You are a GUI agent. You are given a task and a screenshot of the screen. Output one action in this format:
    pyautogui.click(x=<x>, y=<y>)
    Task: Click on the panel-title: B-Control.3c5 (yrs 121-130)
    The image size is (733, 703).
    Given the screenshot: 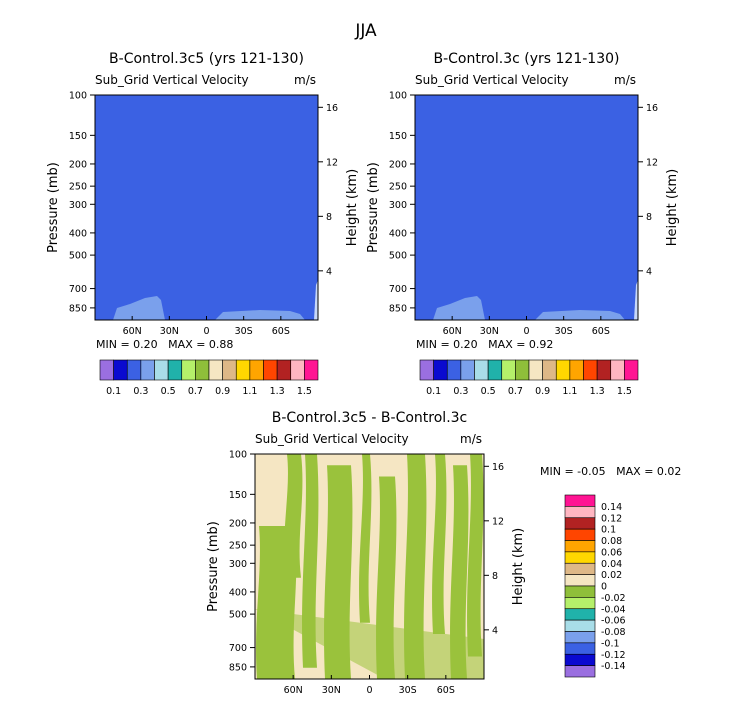 What is the action you would take?
    pyautogui.click(x=206, y=59)
    